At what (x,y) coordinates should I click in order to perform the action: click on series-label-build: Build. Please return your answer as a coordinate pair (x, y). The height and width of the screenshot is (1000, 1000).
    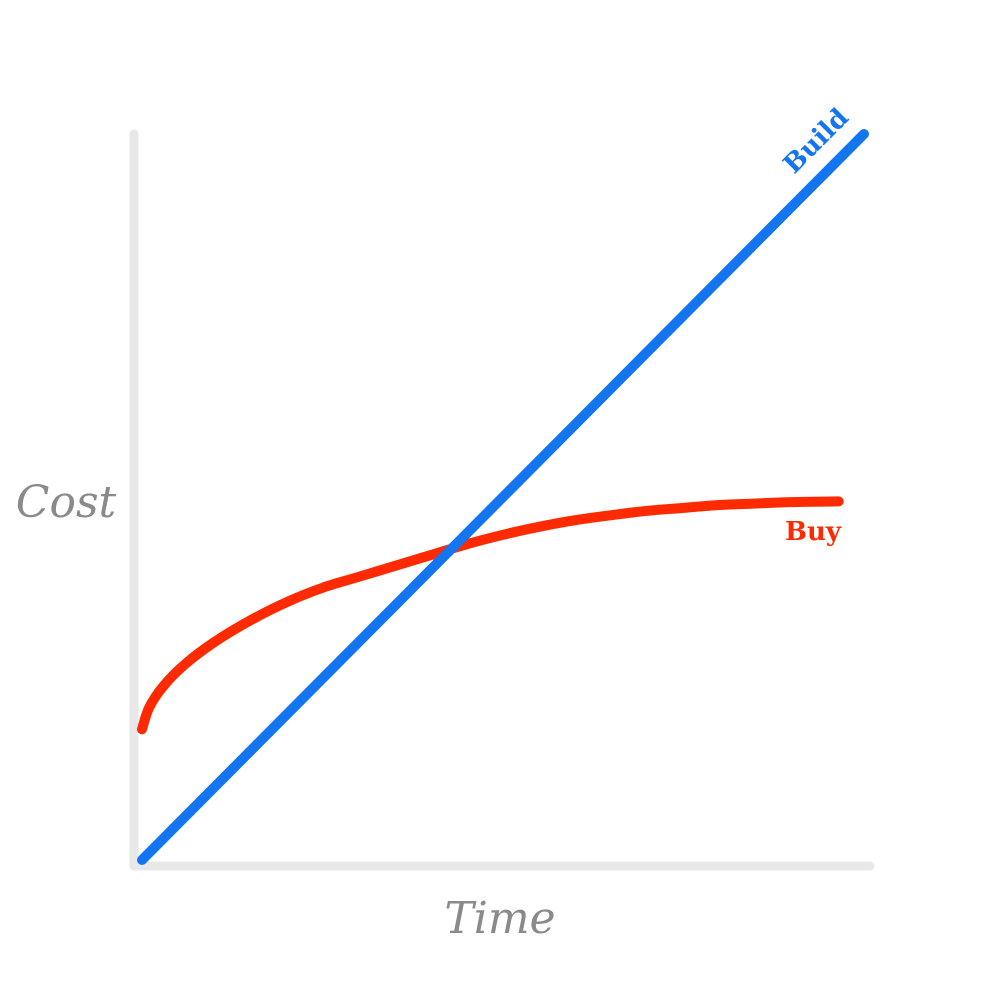
    Looking at the image, I should click on (816, 141).